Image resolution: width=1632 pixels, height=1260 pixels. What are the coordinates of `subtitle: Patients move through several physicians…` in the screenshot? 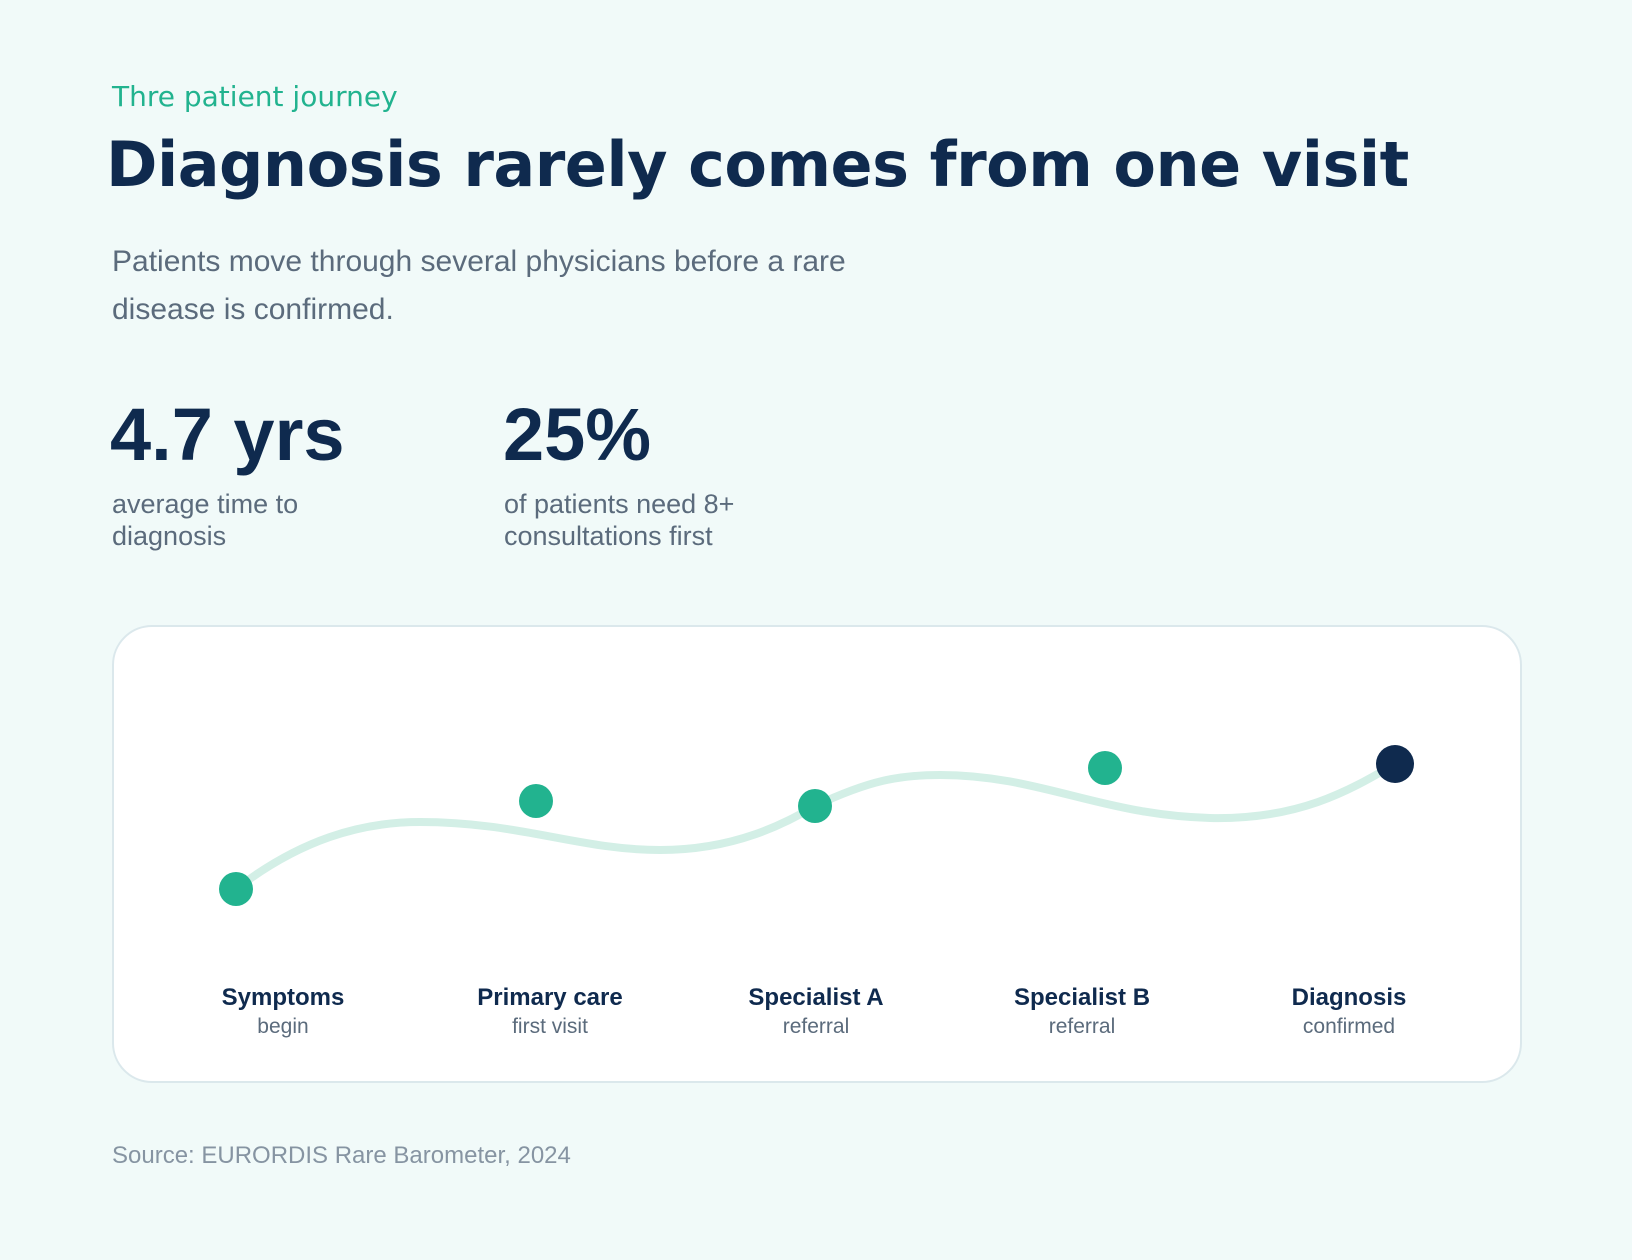 It's located at (479, 285).